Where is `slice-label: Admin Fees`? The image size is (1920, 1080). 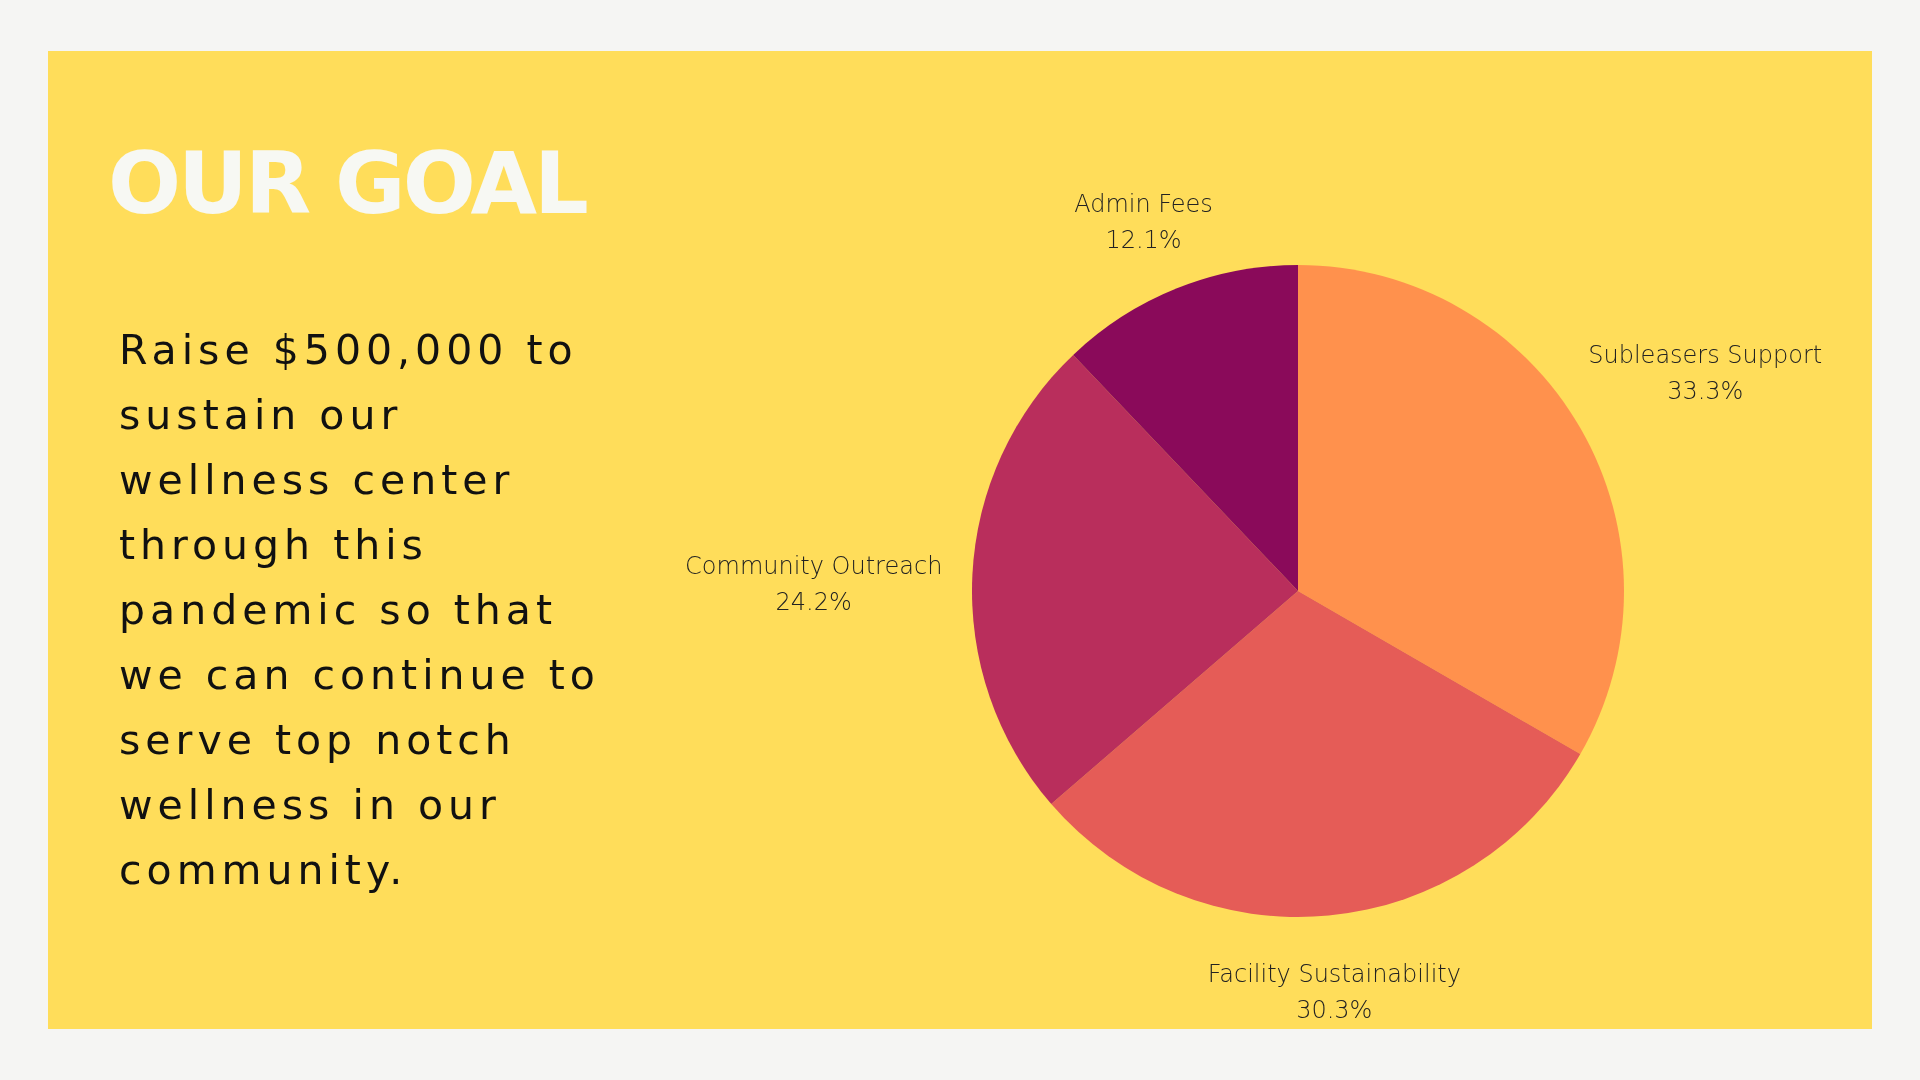
slice-label: Admin Fees is located at coordinates (1143, 203).